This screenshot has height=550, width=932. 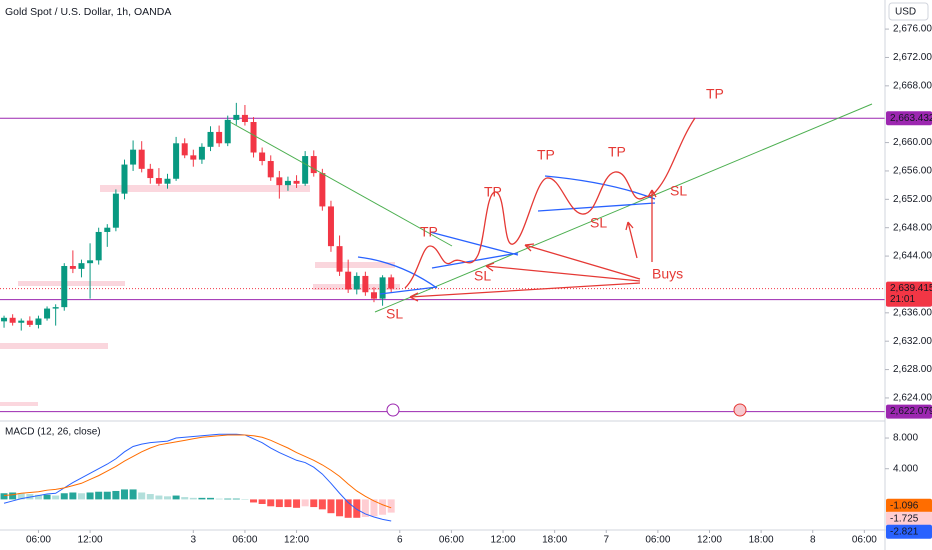 What do you see at coordinates (912, 341) in the screenshot?
I see `y-tick-label: 2,632.000` at bounding box center [912, 341].